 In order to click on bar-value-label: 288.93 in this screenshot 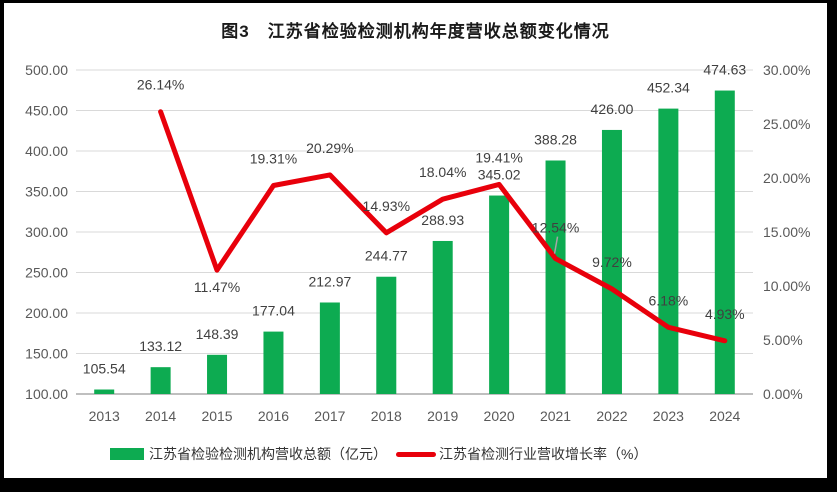, I will do `click(442, 220)`.